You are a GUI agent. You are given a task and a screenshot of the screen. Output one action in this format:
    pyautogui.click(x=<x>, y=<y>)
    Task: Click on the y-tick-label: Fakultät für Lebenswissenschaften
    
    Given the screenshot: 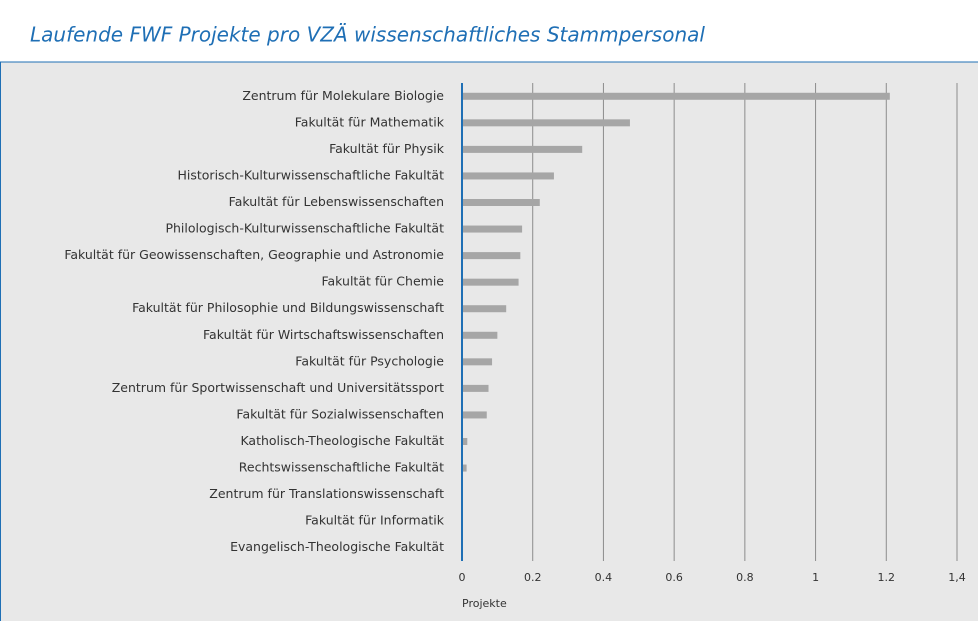 What is the action you would take?
    pyautogui.click(x=336, y=201)
    